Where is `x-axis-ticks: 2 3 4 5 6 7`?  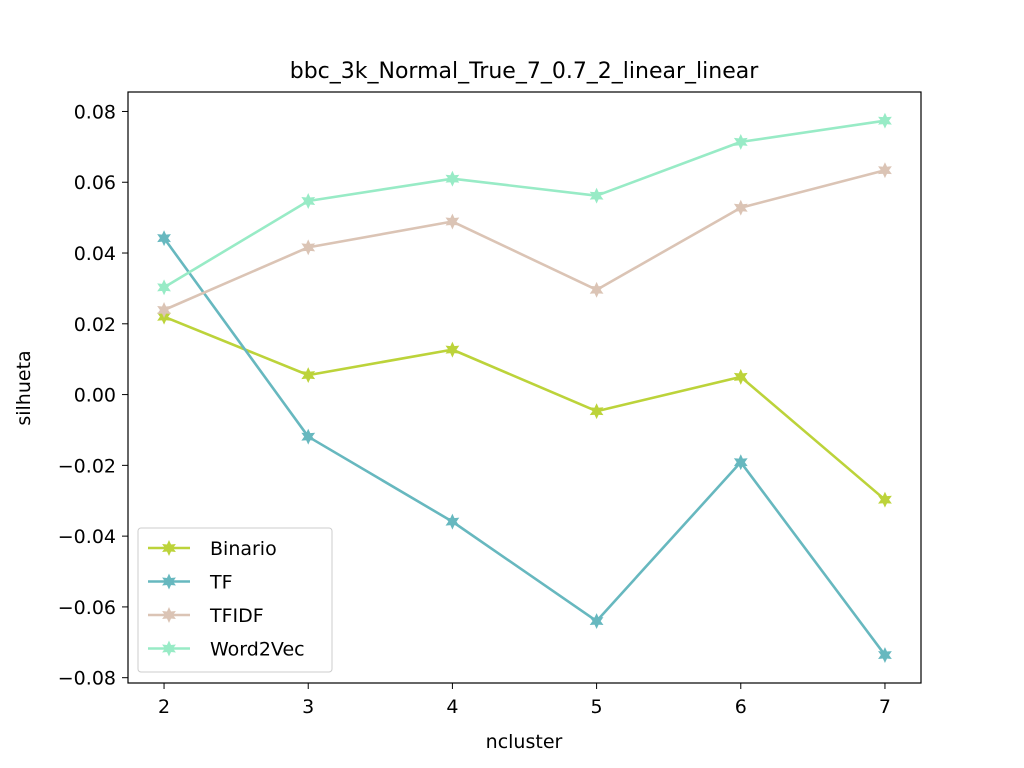
x-axis-ticks: 2 3 4 5 6 7 is located at coordinates (524, 700).